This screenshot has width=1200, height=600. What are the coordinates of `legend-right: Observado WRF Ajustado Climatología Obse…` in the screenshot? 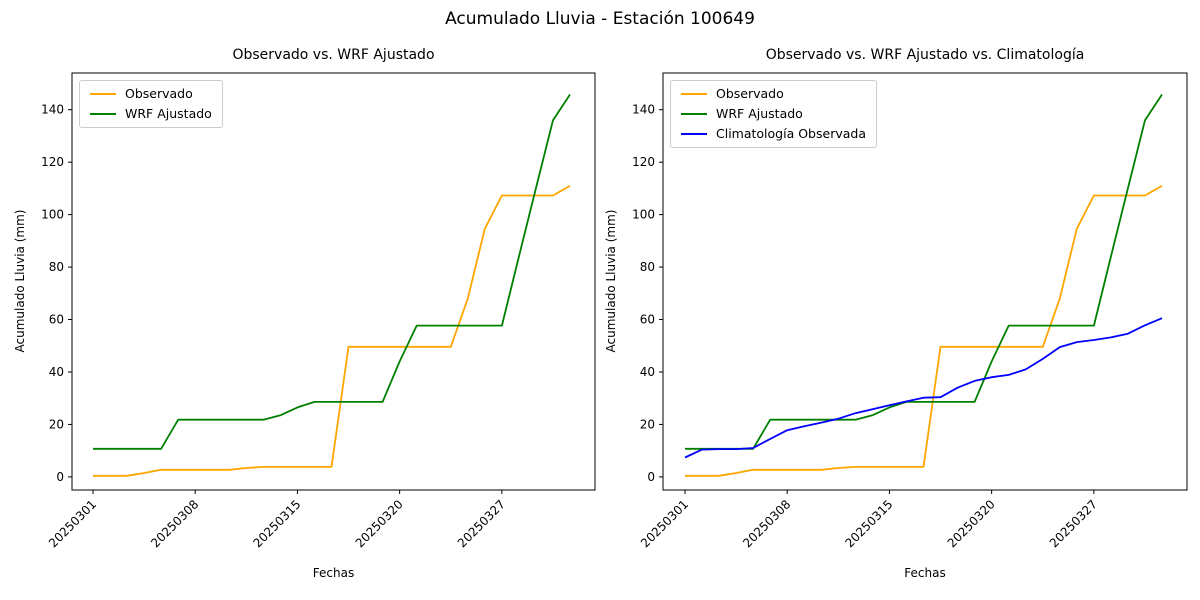 It's located at (773, 114).